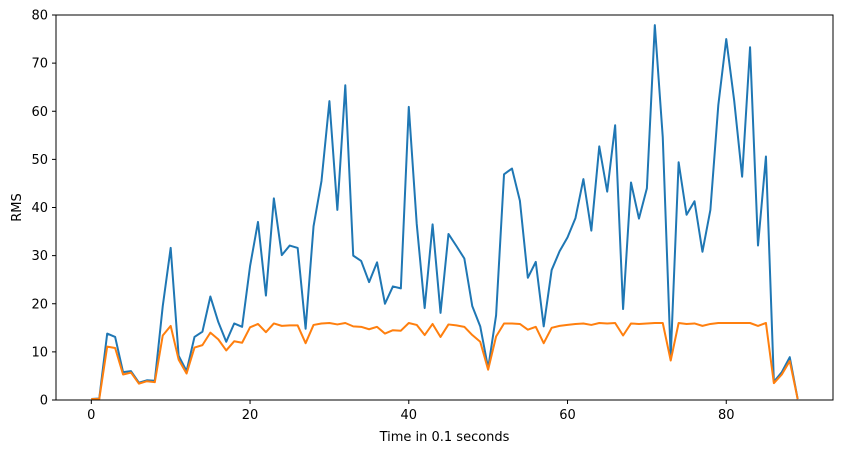  What do you see at coordinates (39, 304) in the screenshot?
I see `y-tick-label: 20` at bounding box center [39, 304].